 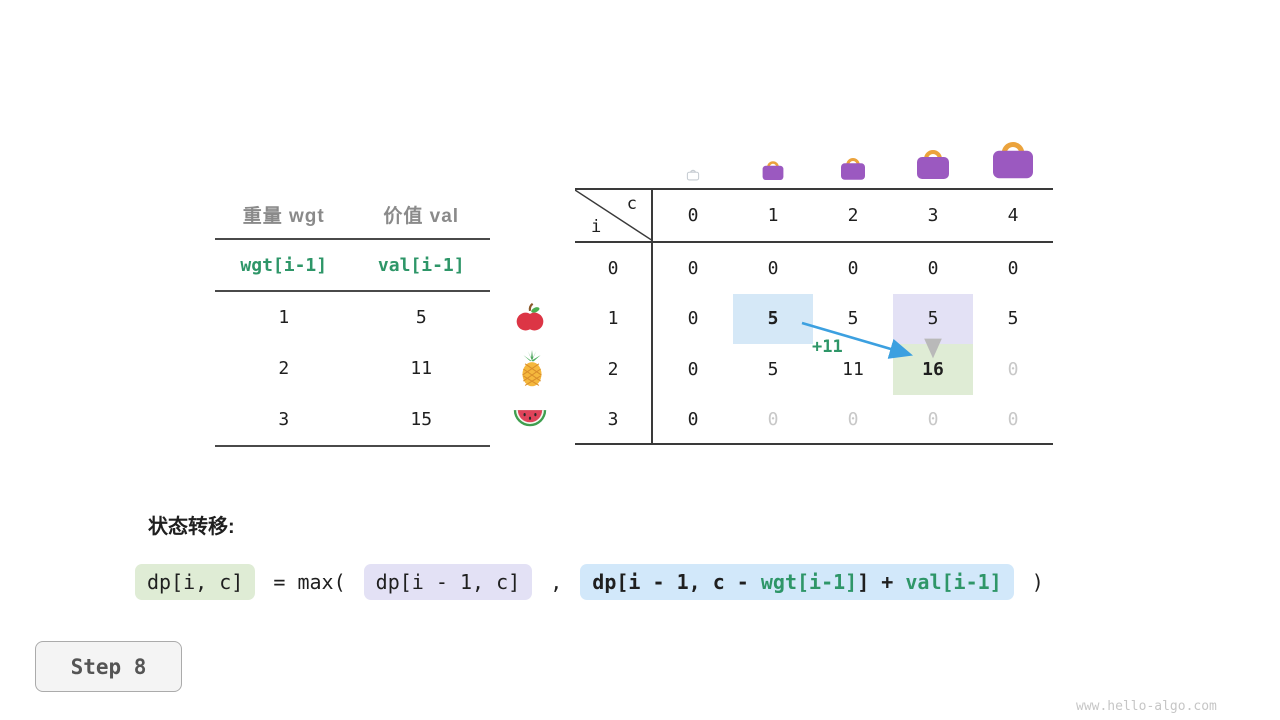 I want to click on dp-cell-1-0: 0, so click(x=693, y=319).